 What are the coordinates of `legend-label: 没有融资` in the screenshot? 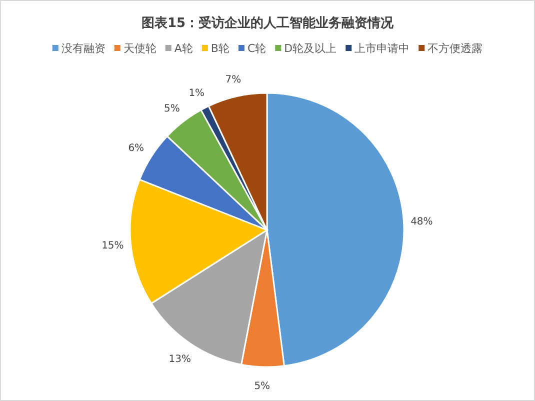 It's located at (83, 48).